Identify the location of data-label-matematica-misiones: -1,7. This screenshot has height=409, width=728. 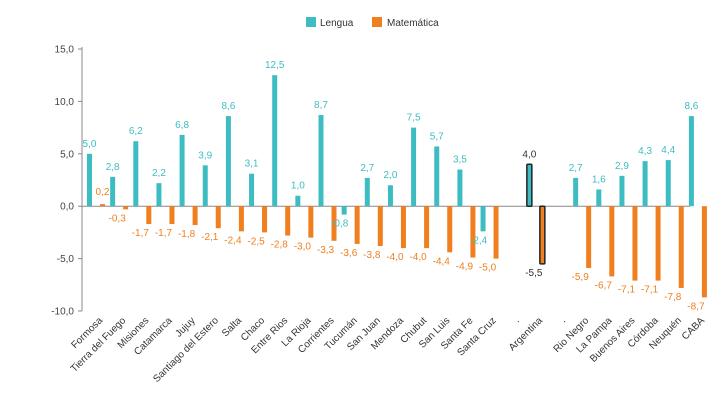
(141, 233).